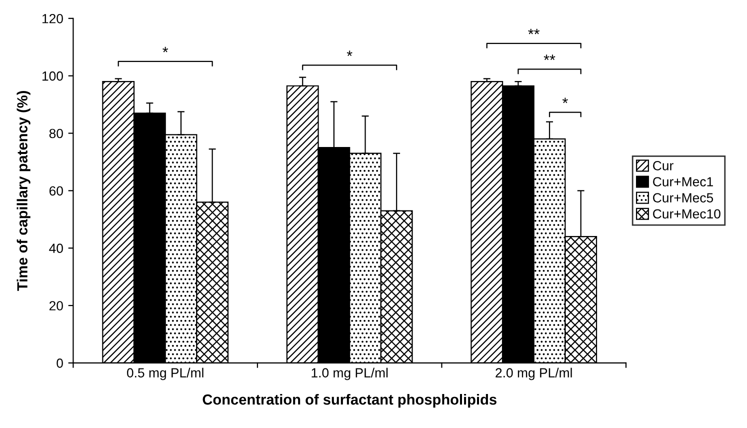  Describe the element at coordinates (683, 197) in the screenshot. I see `legend-label: Cur+Mec5` at that location.